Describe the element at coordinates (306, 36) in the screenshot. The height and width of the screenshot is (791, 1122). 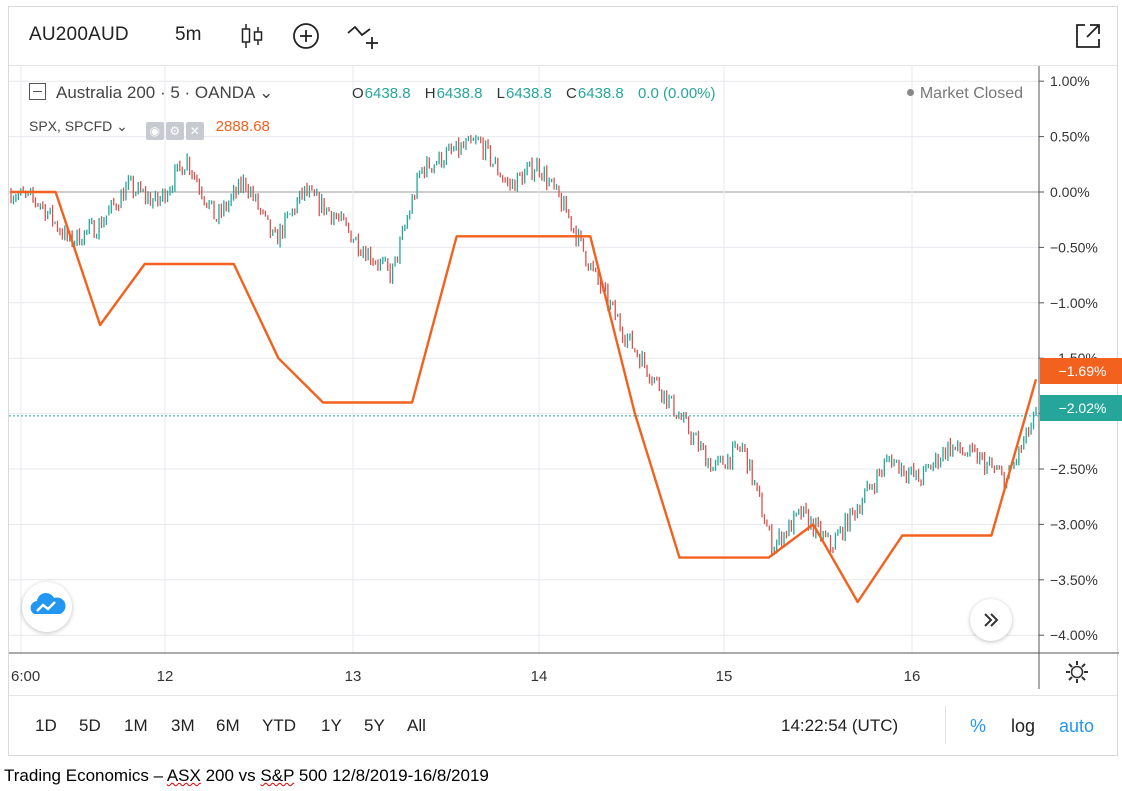
I see `compare-add-icon` at that location.